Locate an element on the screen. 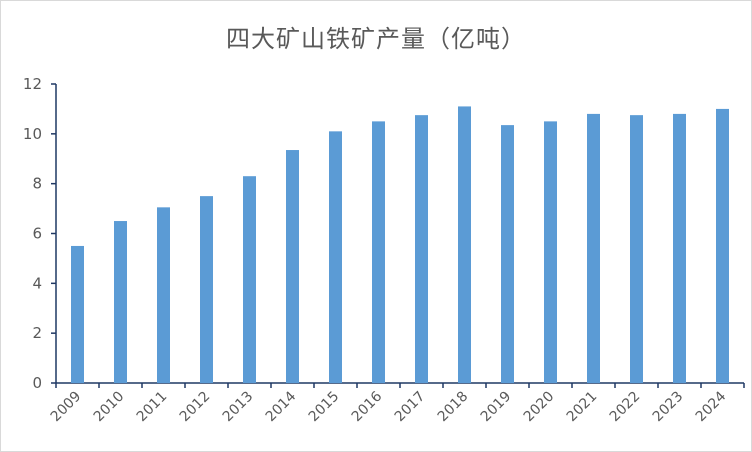 The width and height of the screenshot is (752, 452). x-tick-label: 2020 is located at coordinates (539, 407).